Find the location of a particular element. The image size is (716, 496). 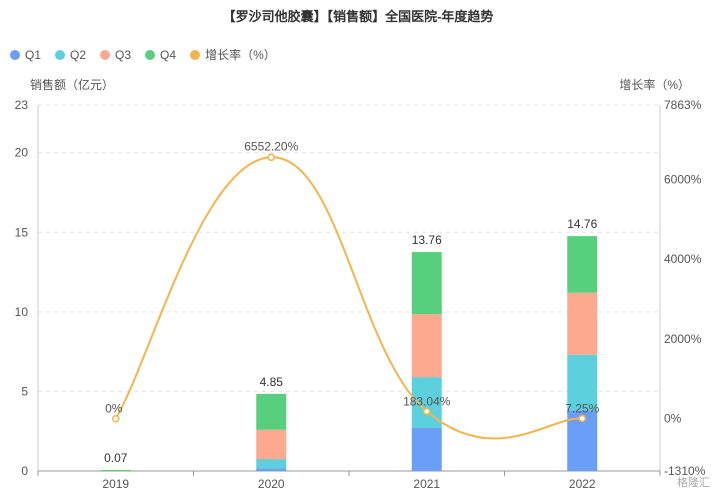

x-tick-label: 2022 is located at coordinates (582, 484).